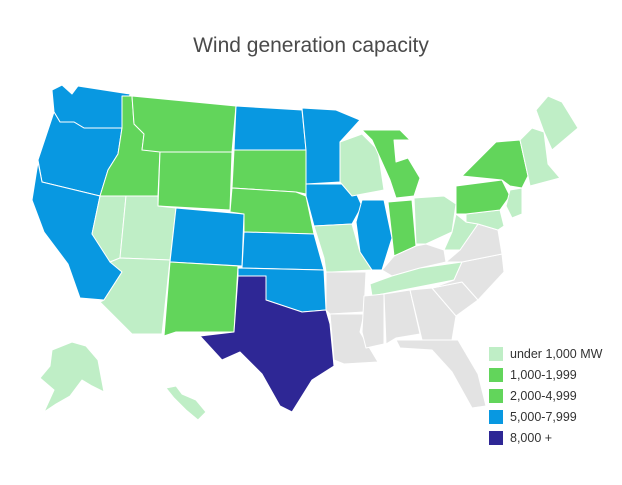 This screenshot has height=485, width=622. What do you see at coordinates (531, 437) in the screenshot?
I see `legend-label: 8,000 +` at bounding box center [531, 437].